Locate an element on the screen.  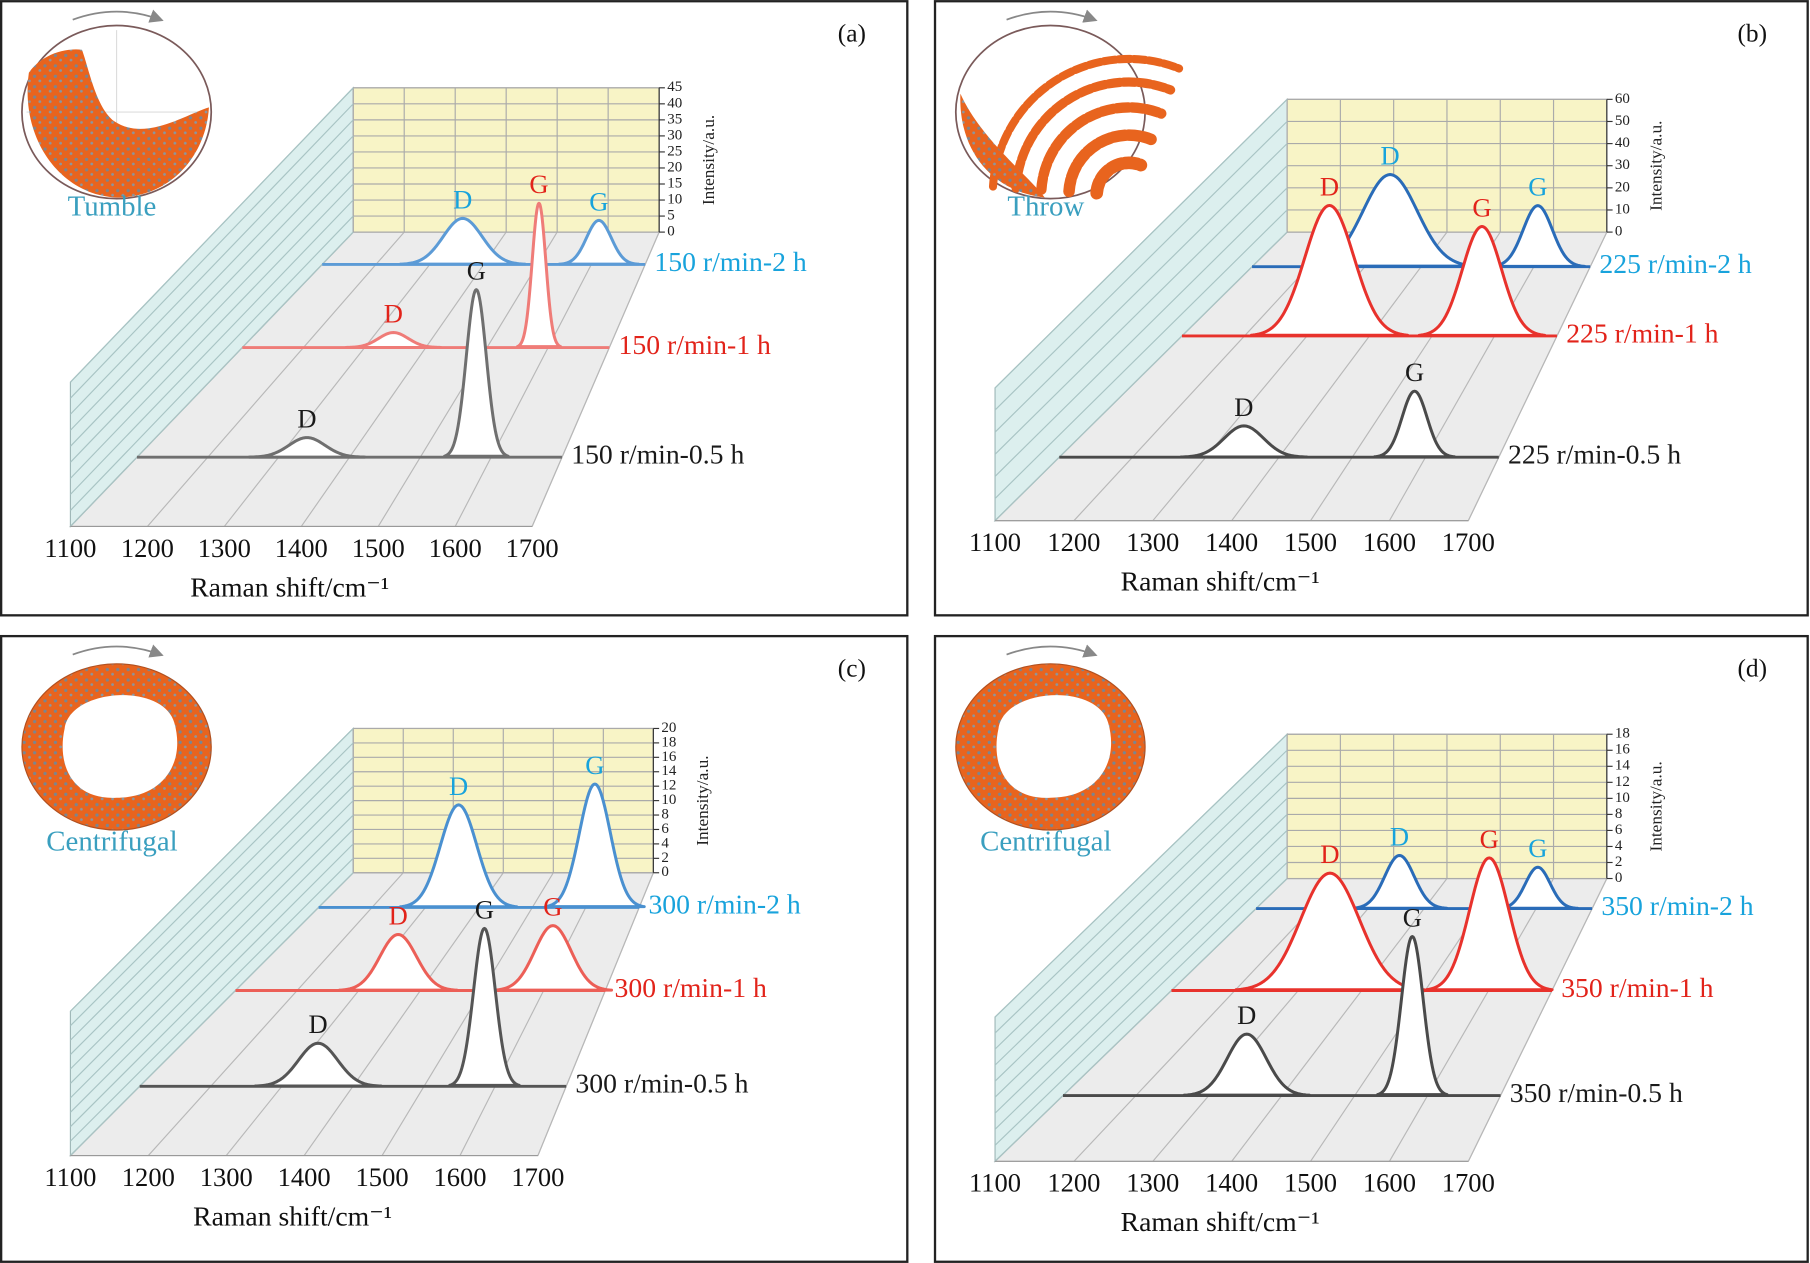
mode-label: Tumble is located at coordinates (112, 207).